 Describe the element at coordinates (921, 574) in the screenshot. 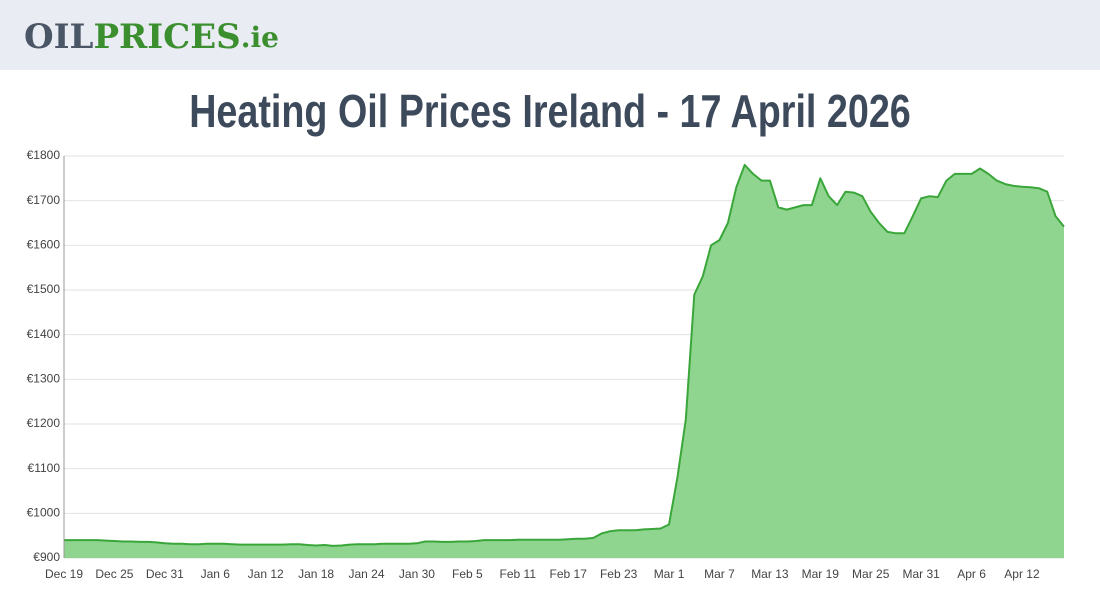

I see `x-tick-label: Mar 31` at that location.